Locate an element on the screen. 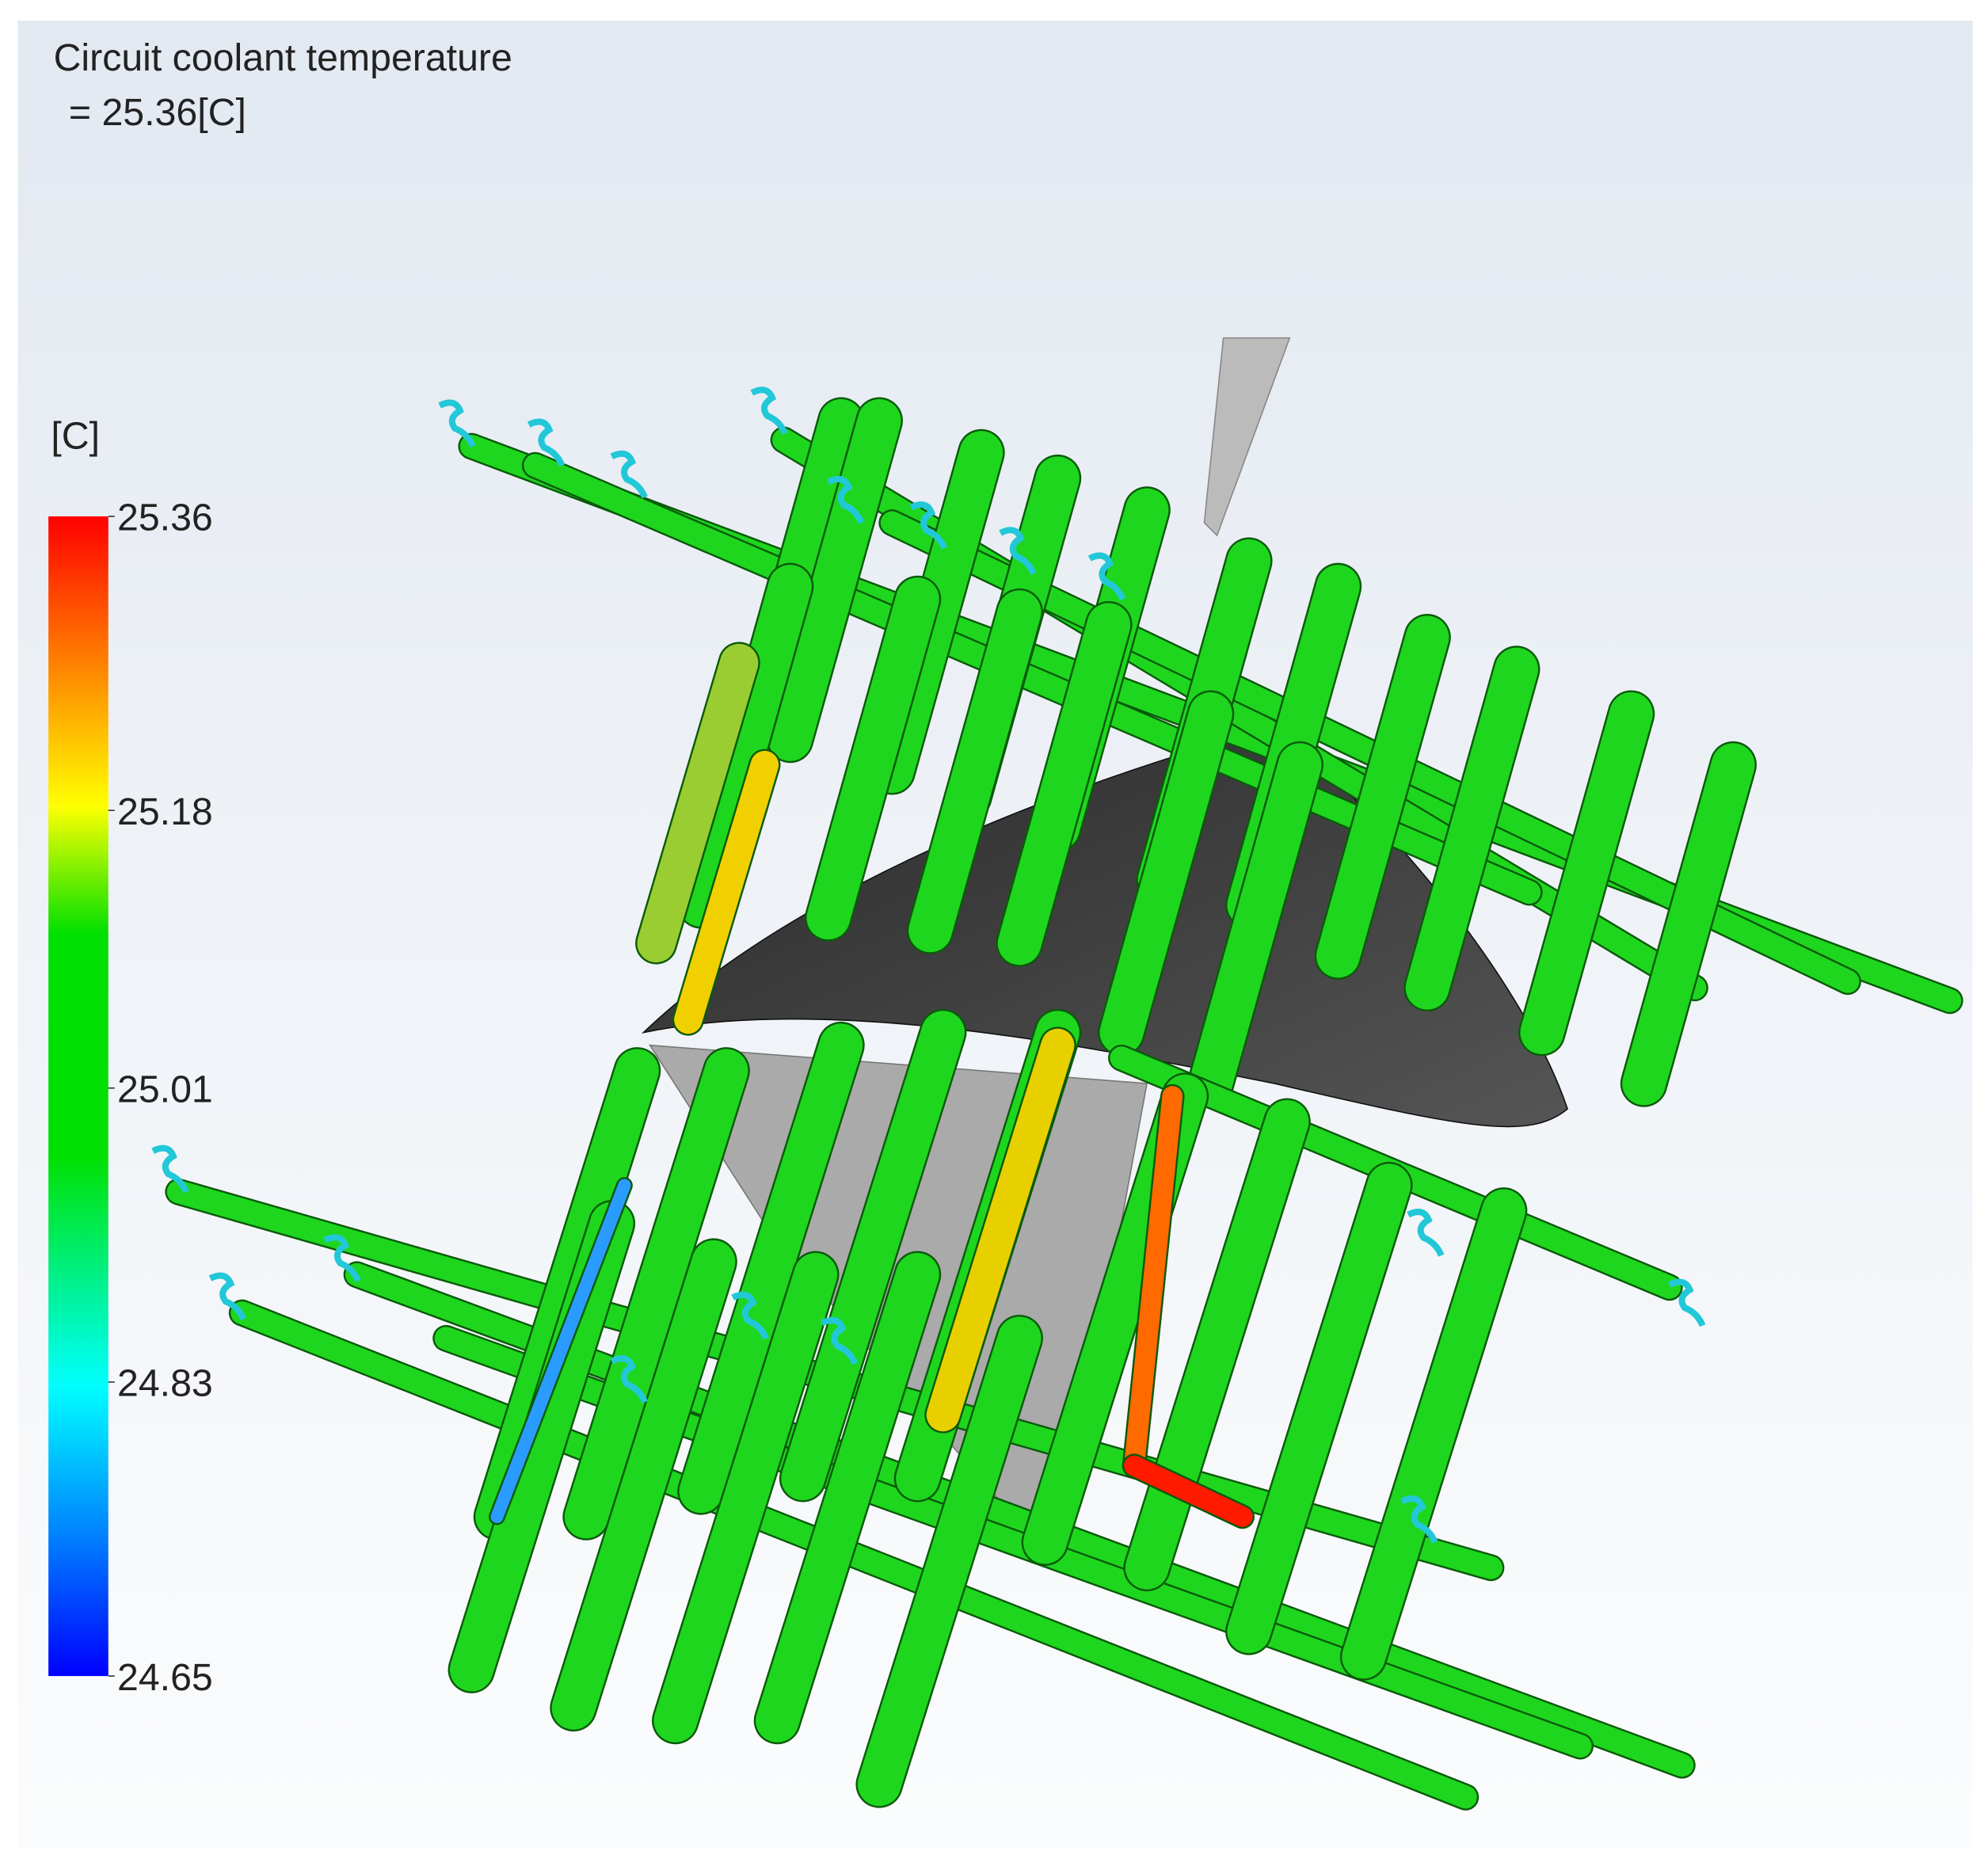 The height and width of the screenshot is (1870, 1988). legend-tick-label: 25.18 is located at coordinates (165, 811).